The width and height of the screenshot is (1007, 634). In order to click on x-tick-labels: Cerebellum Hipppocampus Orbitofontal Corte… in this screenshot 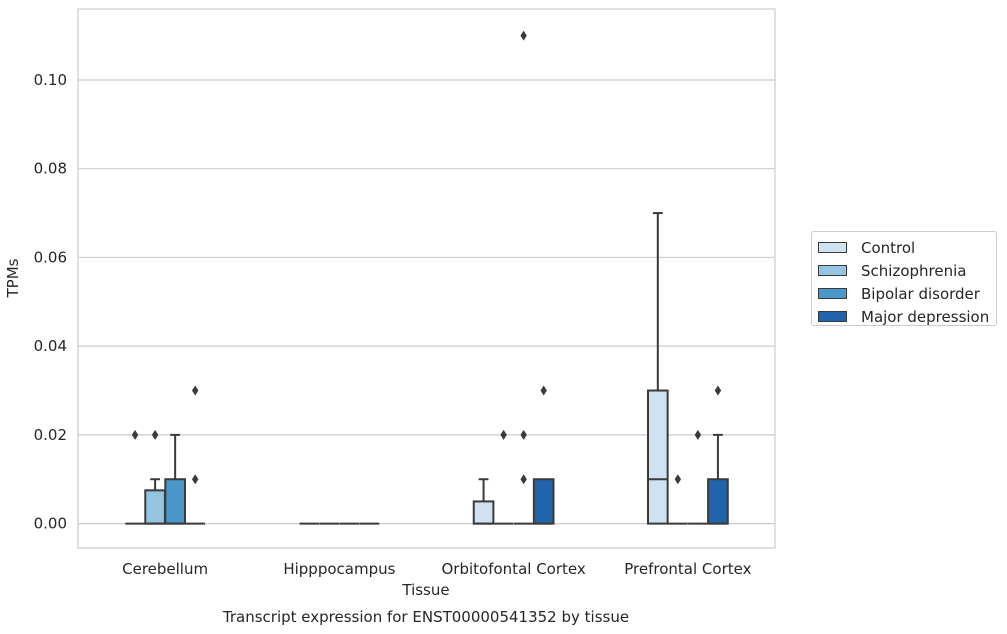, I will do `click(436, 569)`.